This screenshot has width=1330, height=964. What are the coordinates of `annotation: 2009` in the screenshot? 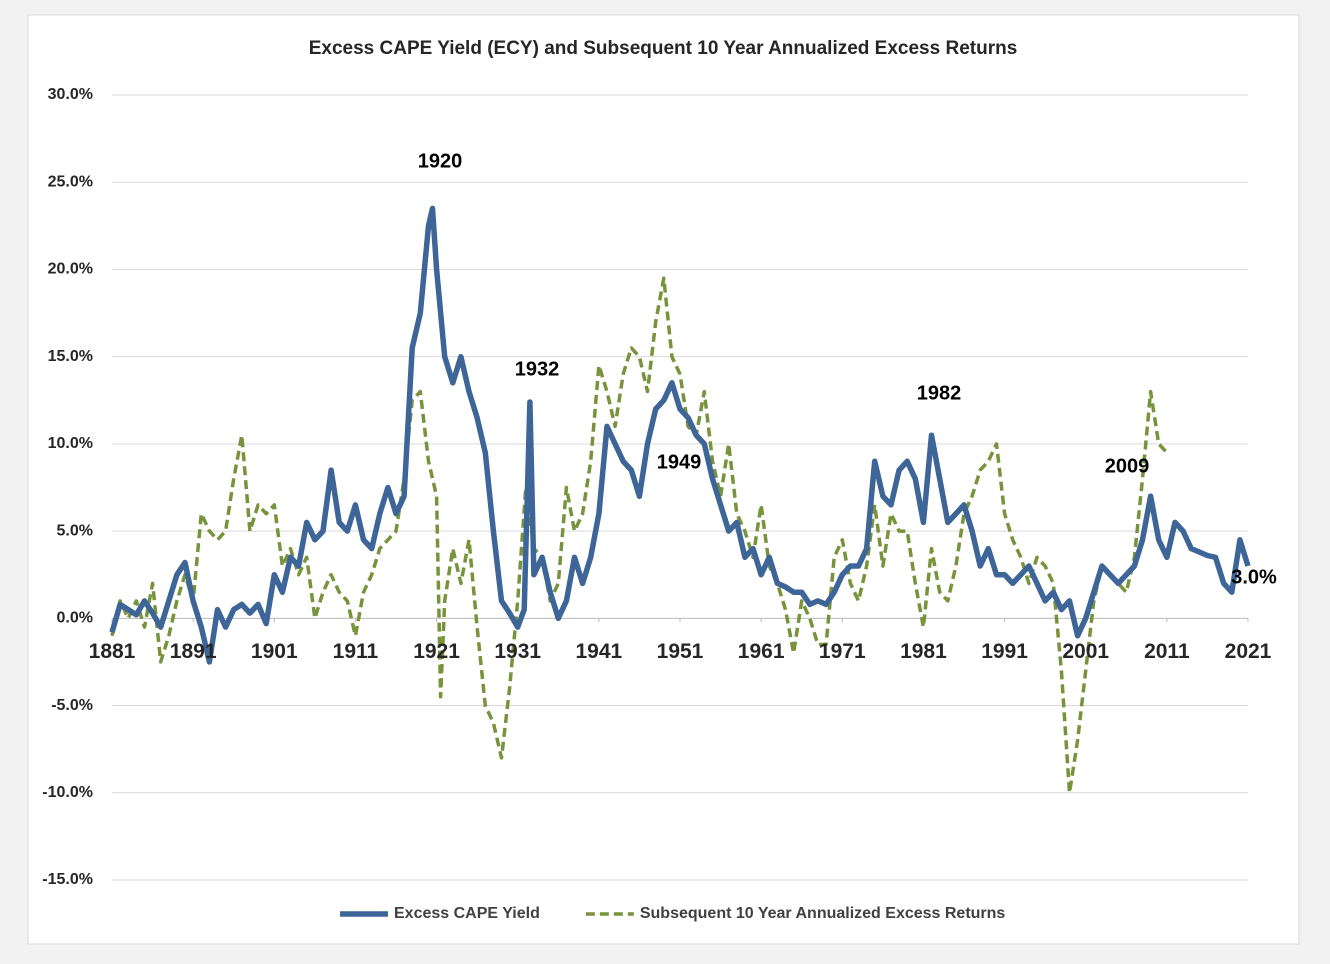 It's located at (1127, 466).